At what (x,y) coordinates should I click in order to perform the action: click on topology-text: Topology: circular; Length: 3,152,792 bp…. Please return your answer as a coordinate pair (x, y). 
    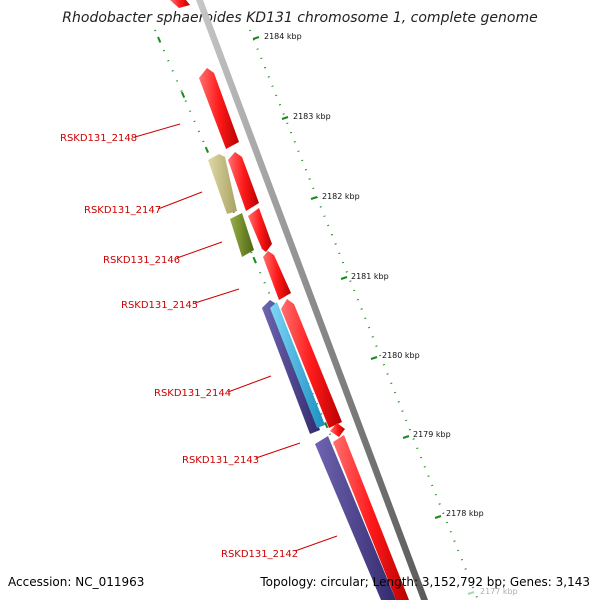
    Looking at the image, I should click on (425, 582).